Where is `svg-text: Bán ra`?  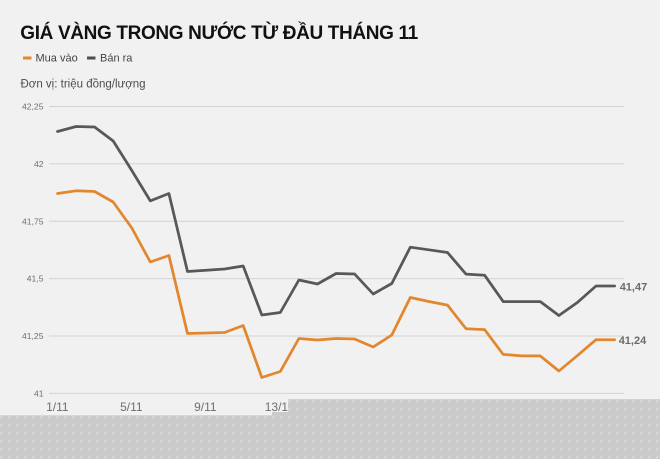
svg-text: Bán ra is located at coordinates (116, 59).